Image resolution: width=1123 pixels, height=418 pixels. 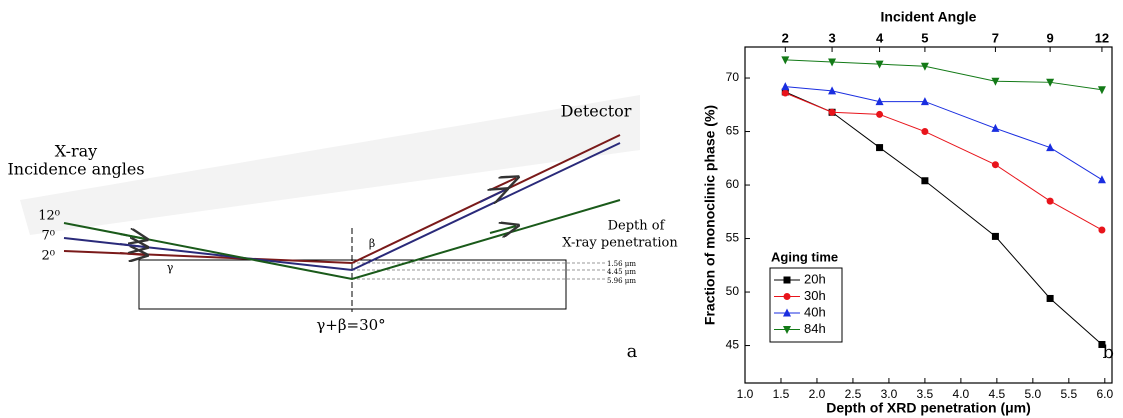 What do you see at coordinates (995, 37) in the screenshot?
I see `x2-tick-label: 7` at bounding box center [995, 37].